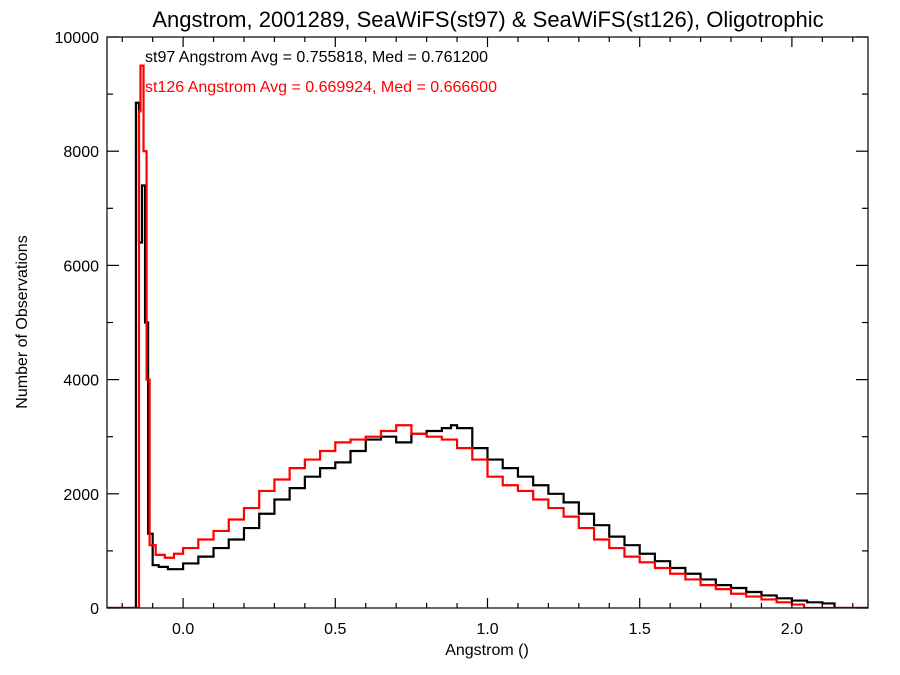 This screenshot has width=900, height=675. Describe the element at coordinates (81, 495) in the screenshot. I see `y-tick-label: 2000` at that location.